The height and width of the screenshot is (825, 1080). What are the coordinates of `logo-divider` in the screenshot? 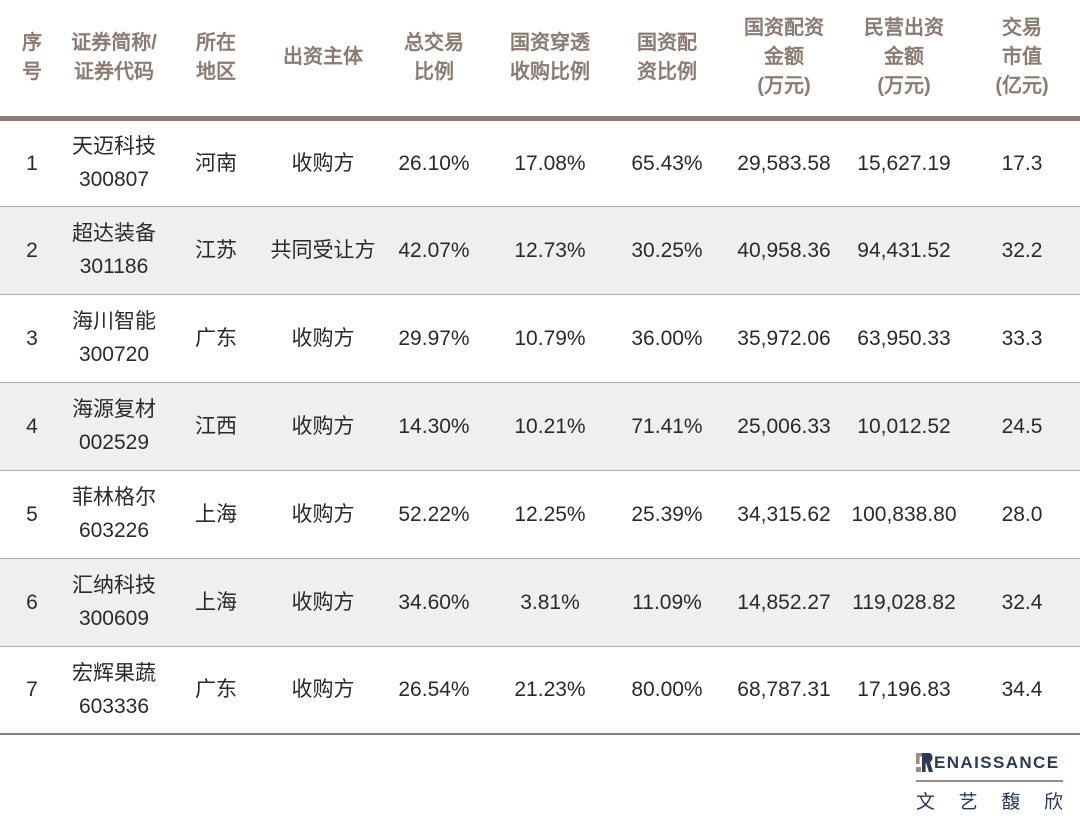 It's located at (989, 781).